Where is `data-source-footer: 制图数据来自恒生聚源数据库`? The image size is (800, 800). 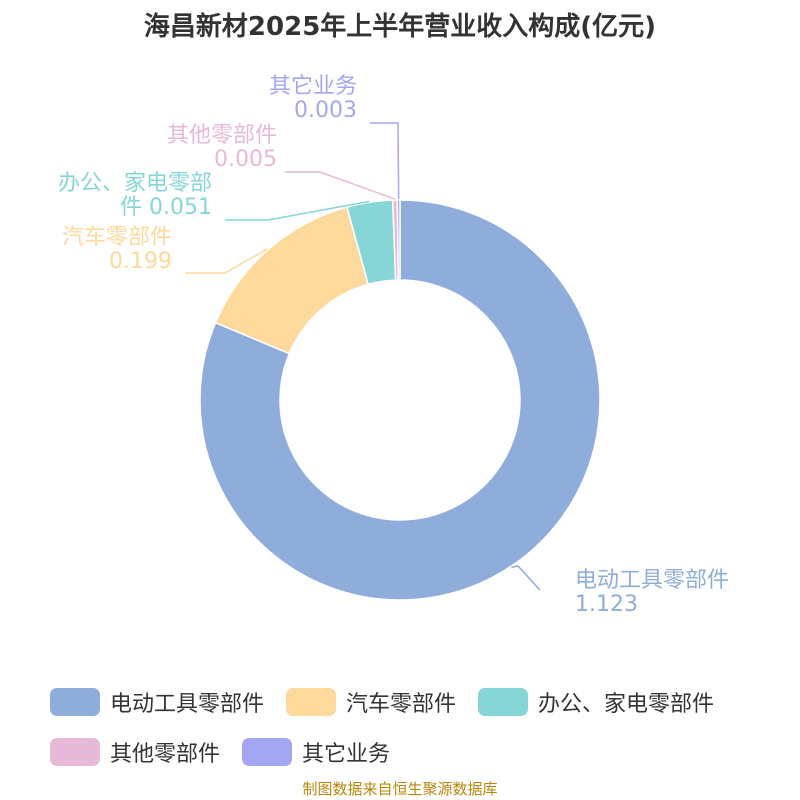 data-source-footer: 制图数据来自恒生聚源数据库 is located at coordinates (400, 789).